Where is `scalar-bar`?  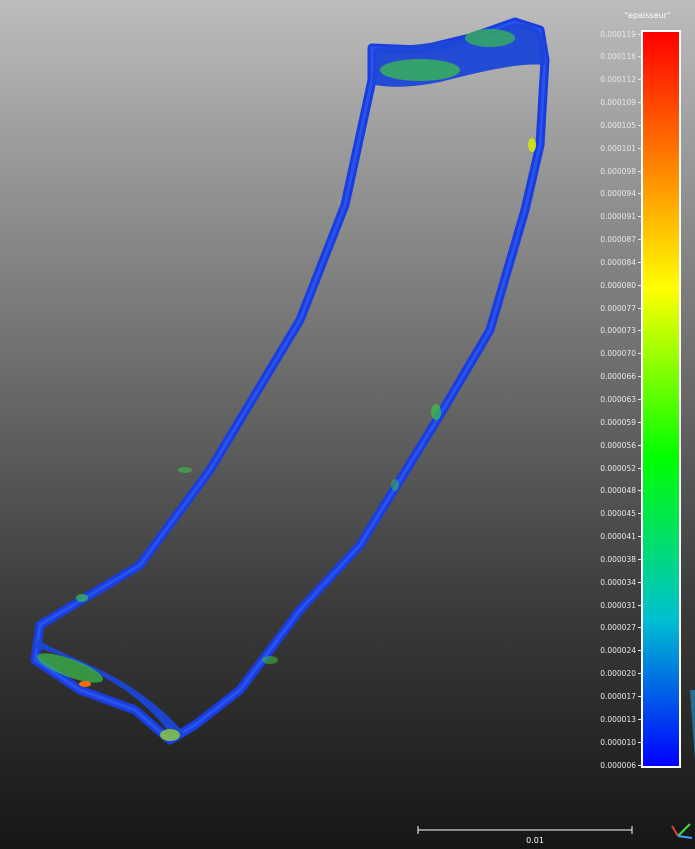 scalar-bar is located at coordinates (661, 399).